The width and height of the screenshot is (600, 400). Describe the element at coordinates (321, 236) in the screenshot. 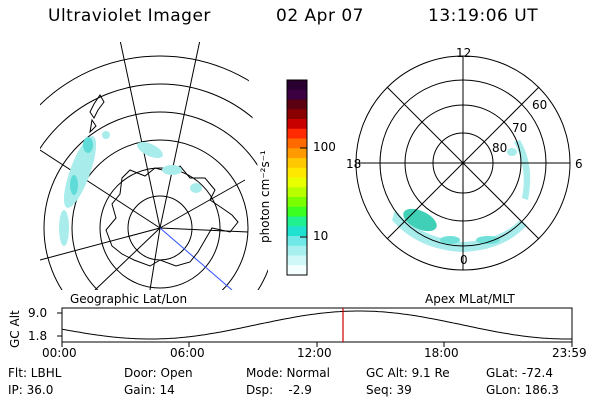

I see `colorbar-tick-10: 10` at that location.